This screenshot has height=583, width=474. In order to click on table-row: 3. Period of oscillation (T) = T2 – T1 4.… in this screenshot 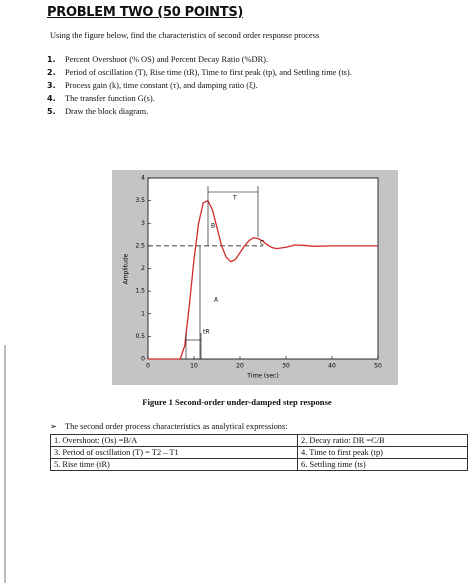, I will do `click(258, 452)`.